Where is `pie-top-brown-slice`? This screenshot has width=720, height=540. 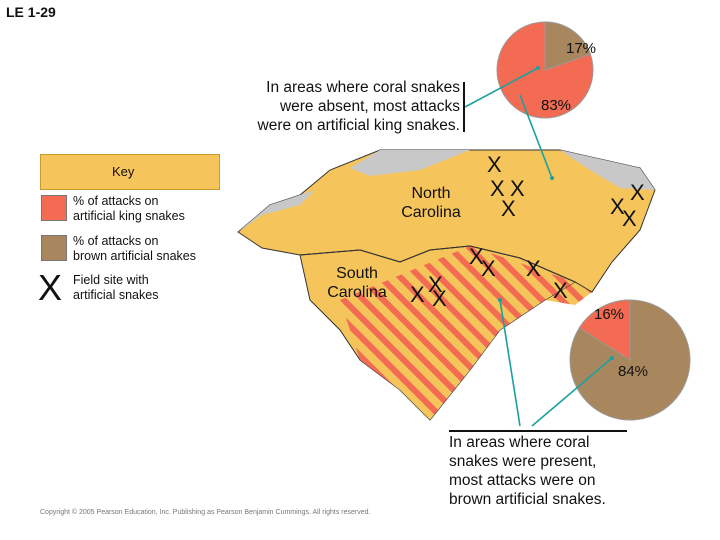 pie-top-brown-slice is located at coordinates (567, 46).